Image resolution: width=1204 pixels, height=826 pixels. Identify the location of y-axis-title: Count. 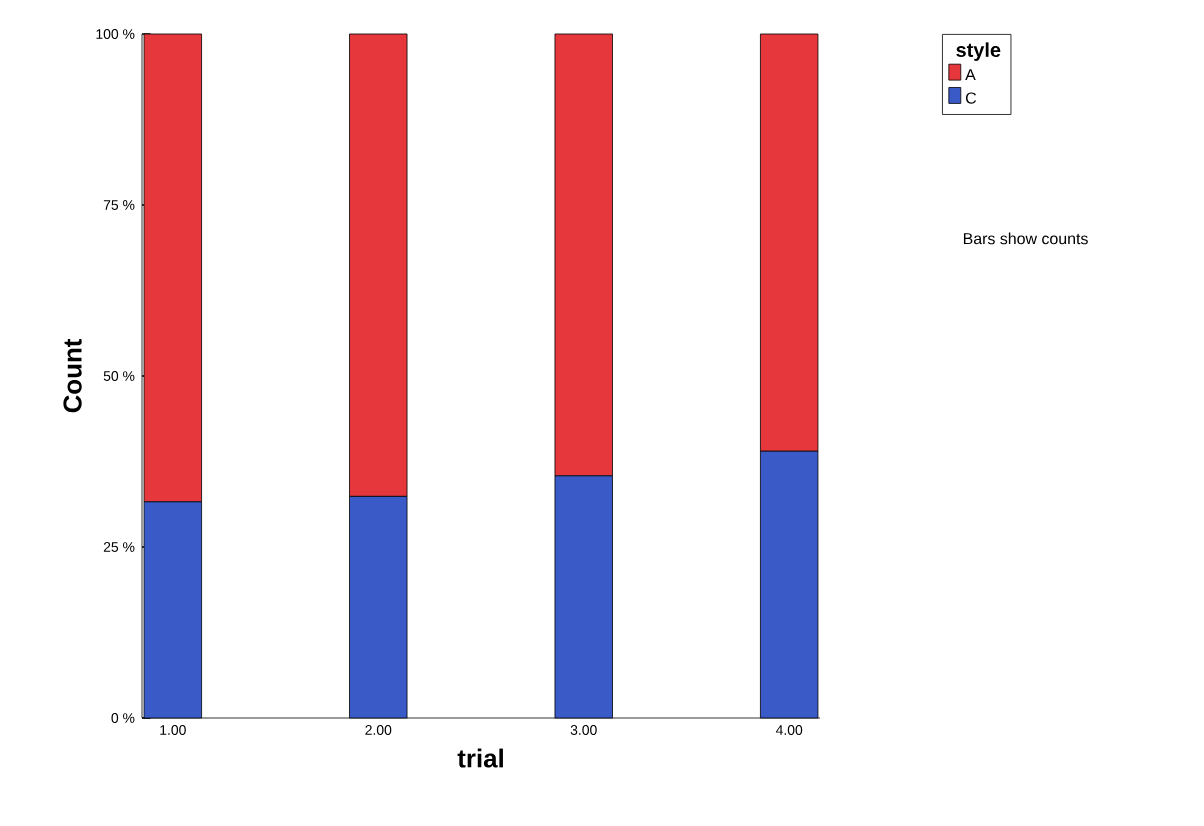
(72, 375).